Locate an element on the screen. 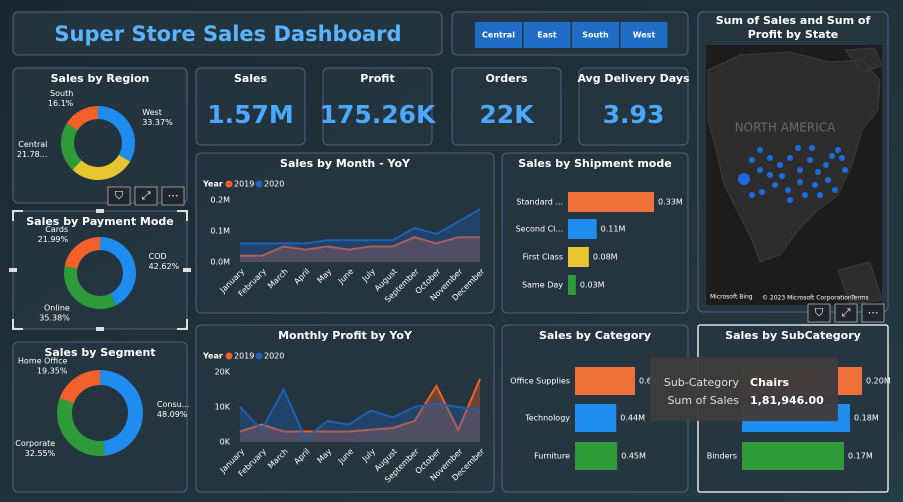  tooltip-value: Chairs is located at coordinates (770, 382).